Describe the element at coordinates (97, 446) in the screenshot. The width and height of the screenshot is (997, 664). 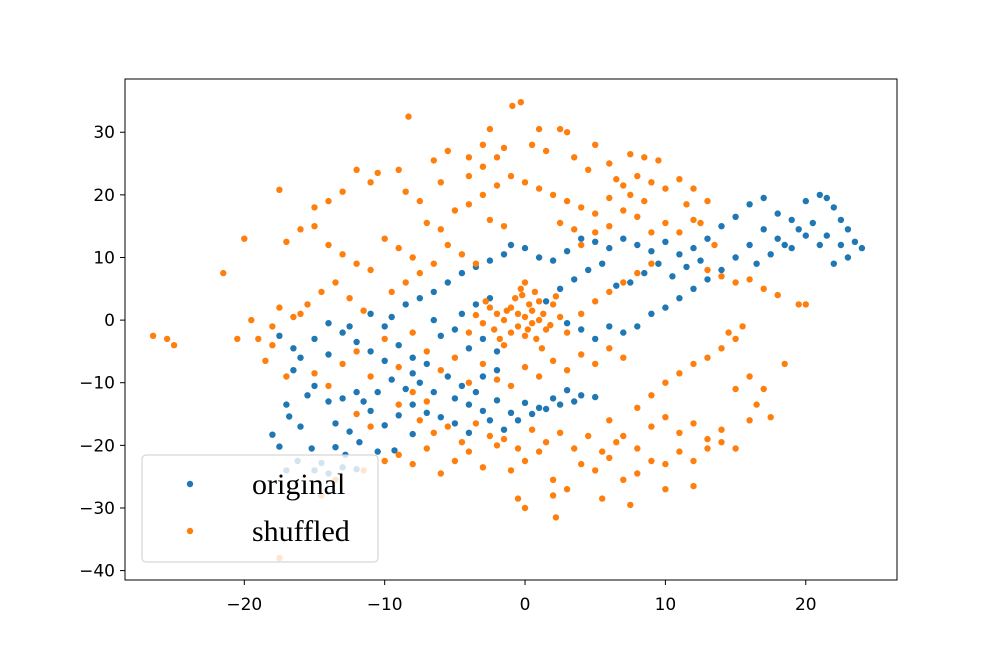
I see `y-tick-label: −20` at that location.